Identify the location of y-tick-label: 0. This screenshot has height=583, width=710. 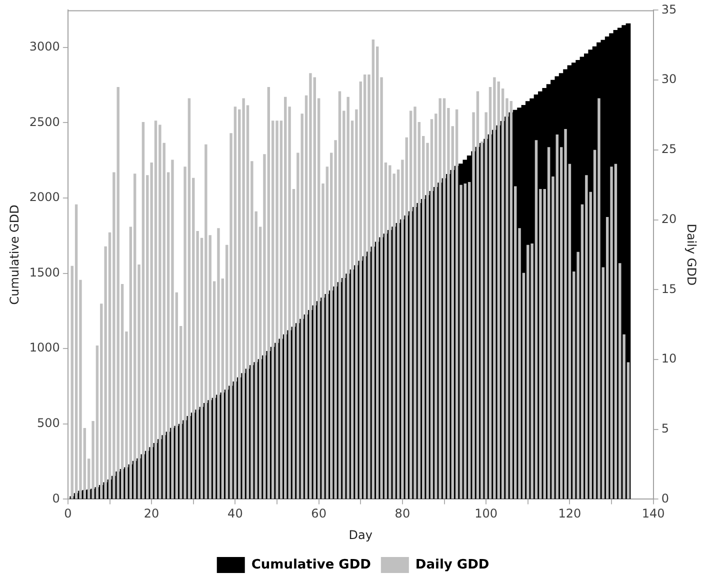
(56, 498).